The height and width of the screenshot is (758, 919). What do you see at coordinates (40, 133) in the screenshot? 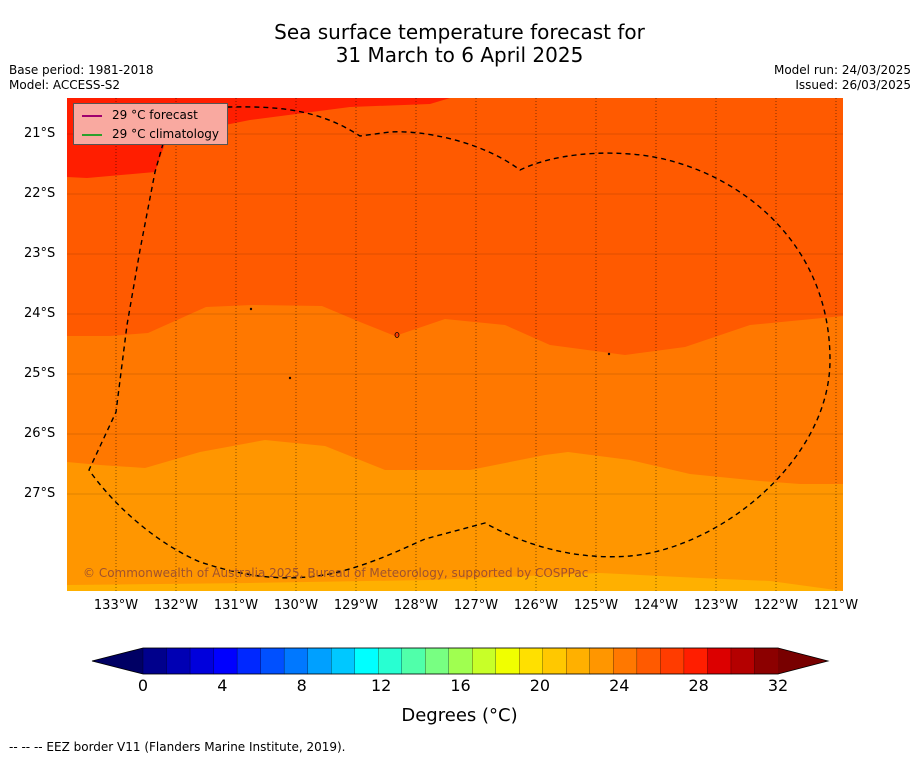
I see `lat-label: 21°S` at bounding box center [40, 133].